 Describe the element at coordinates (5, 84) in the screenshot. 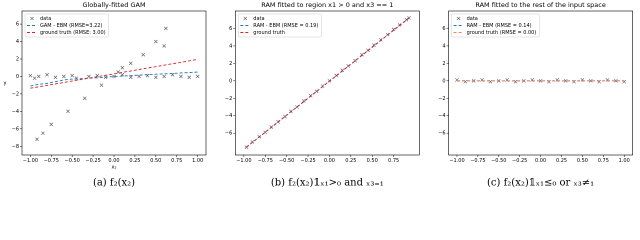

I see `y-axis-label: y` at that location.